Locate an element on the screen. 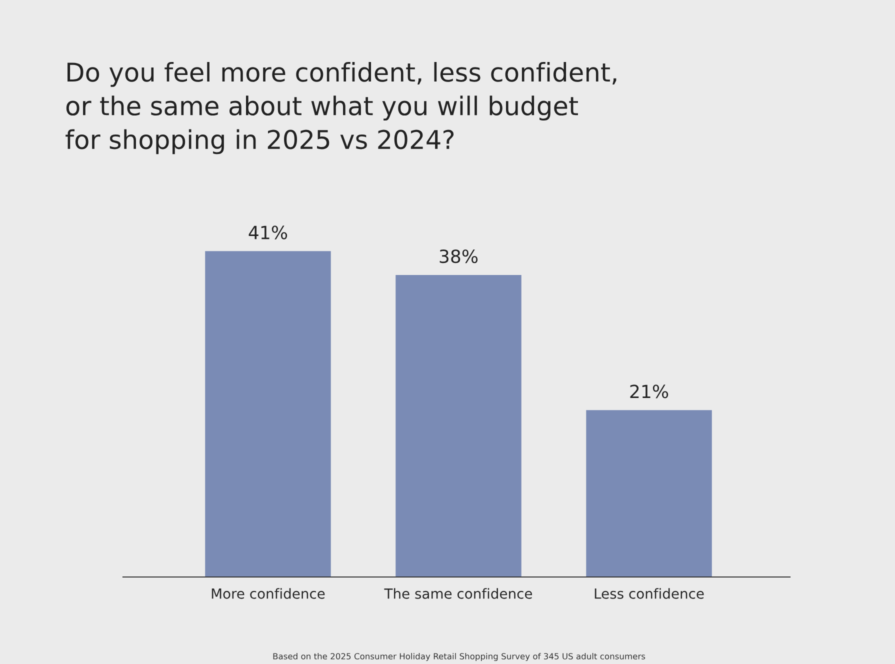  x-tick-label: Less confidence is located at coordinates (649, 593).